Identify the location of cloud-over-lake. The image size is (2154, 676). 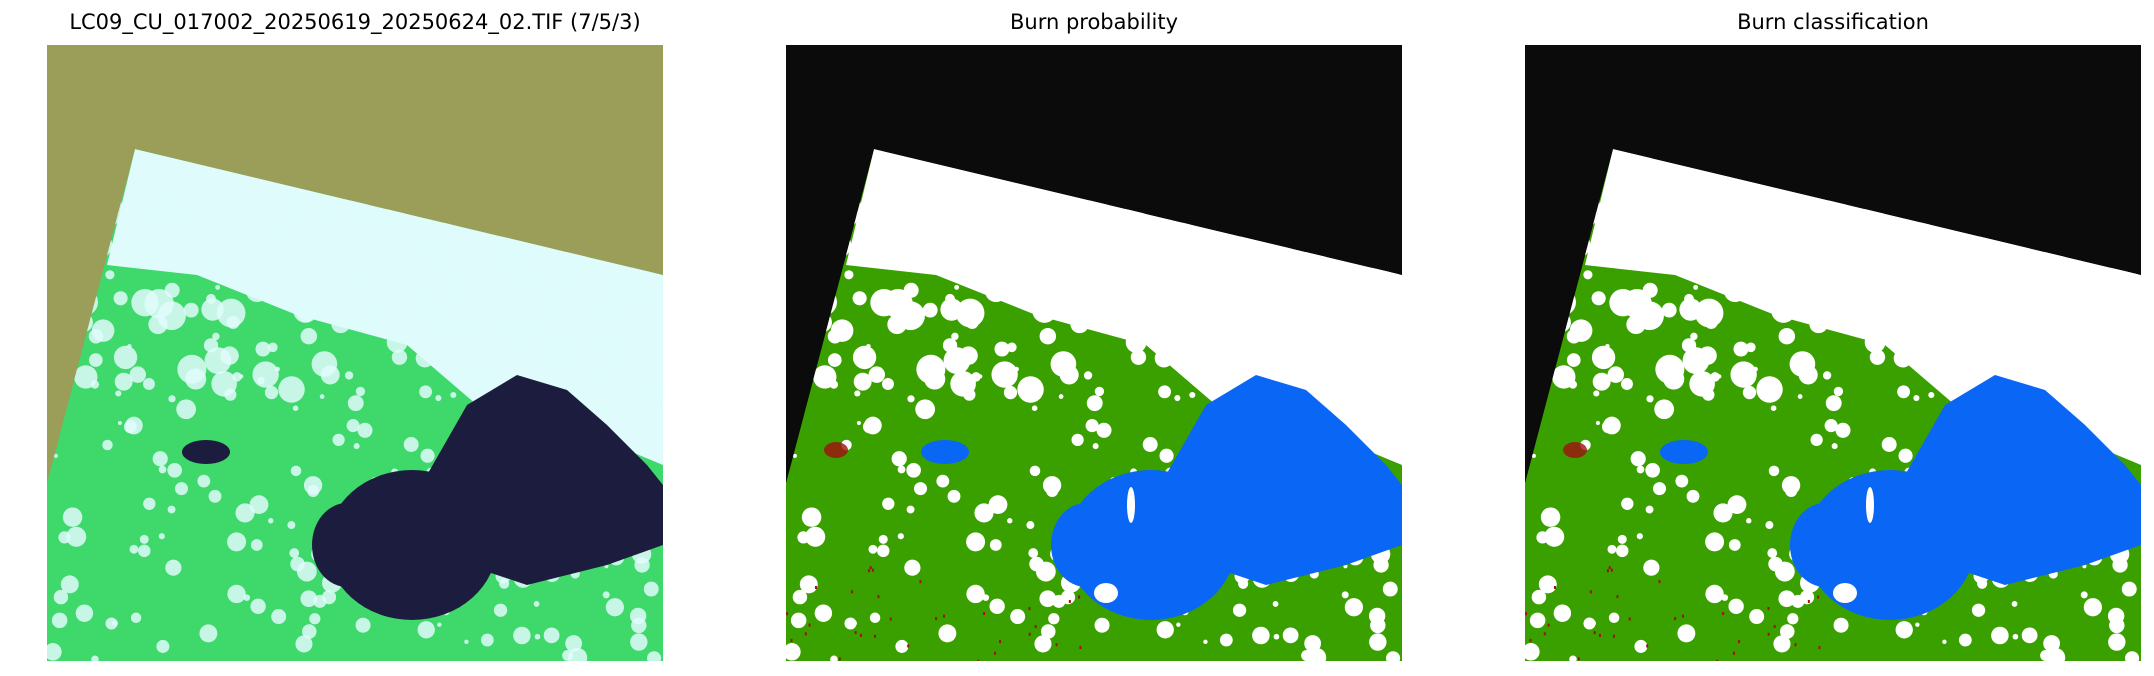
(1131, 505).